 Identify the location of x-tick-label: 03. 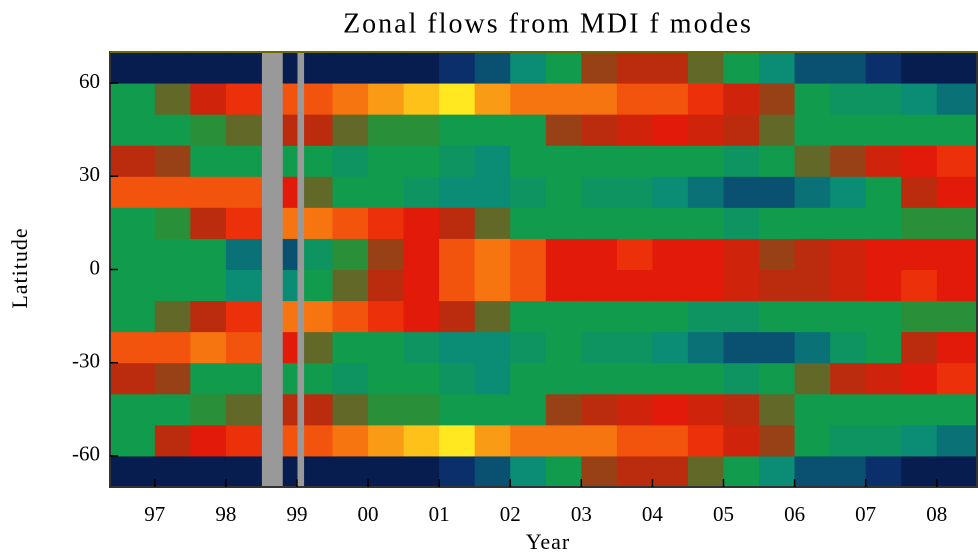
(581, 514).